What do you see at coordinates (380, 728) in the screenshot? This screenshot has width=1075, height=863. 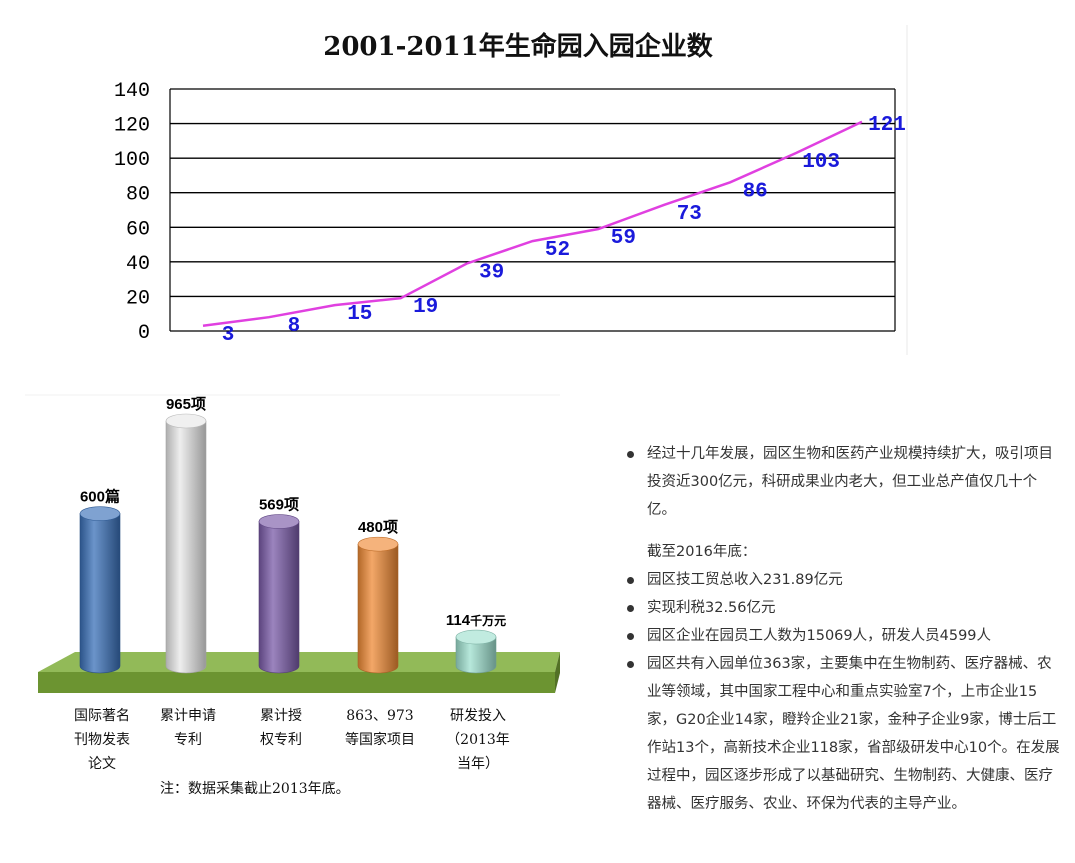 I see `bar-category-label: 863、973 等国家项目` at bounding box center [380, 728].